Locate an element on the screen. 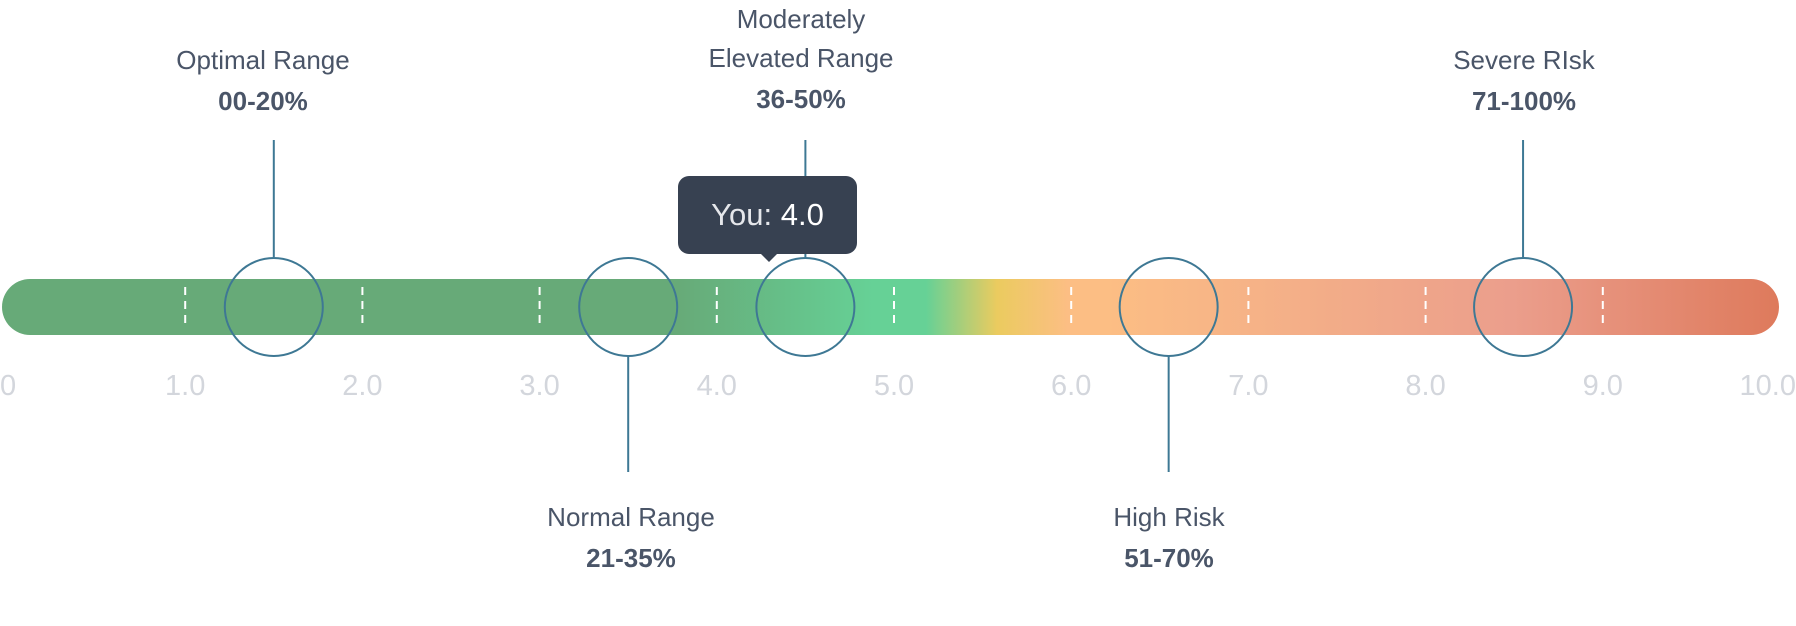 This screenshot has height=626, width=1796. range-percent: 00-20% is located at coordinates (263, 101).